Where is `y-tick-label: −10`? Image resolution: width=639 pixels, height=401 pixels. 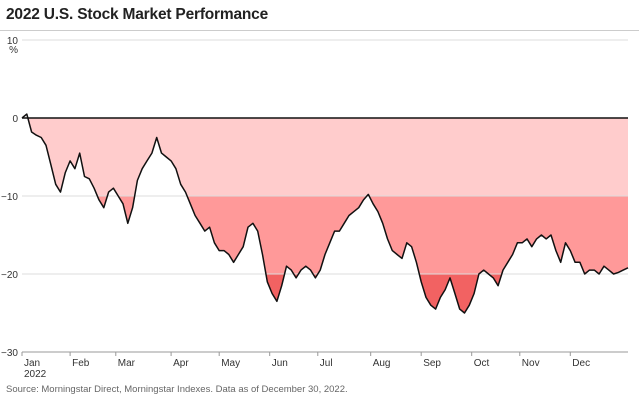
y-tick-label: −10 is located at coordinates (9, 197).